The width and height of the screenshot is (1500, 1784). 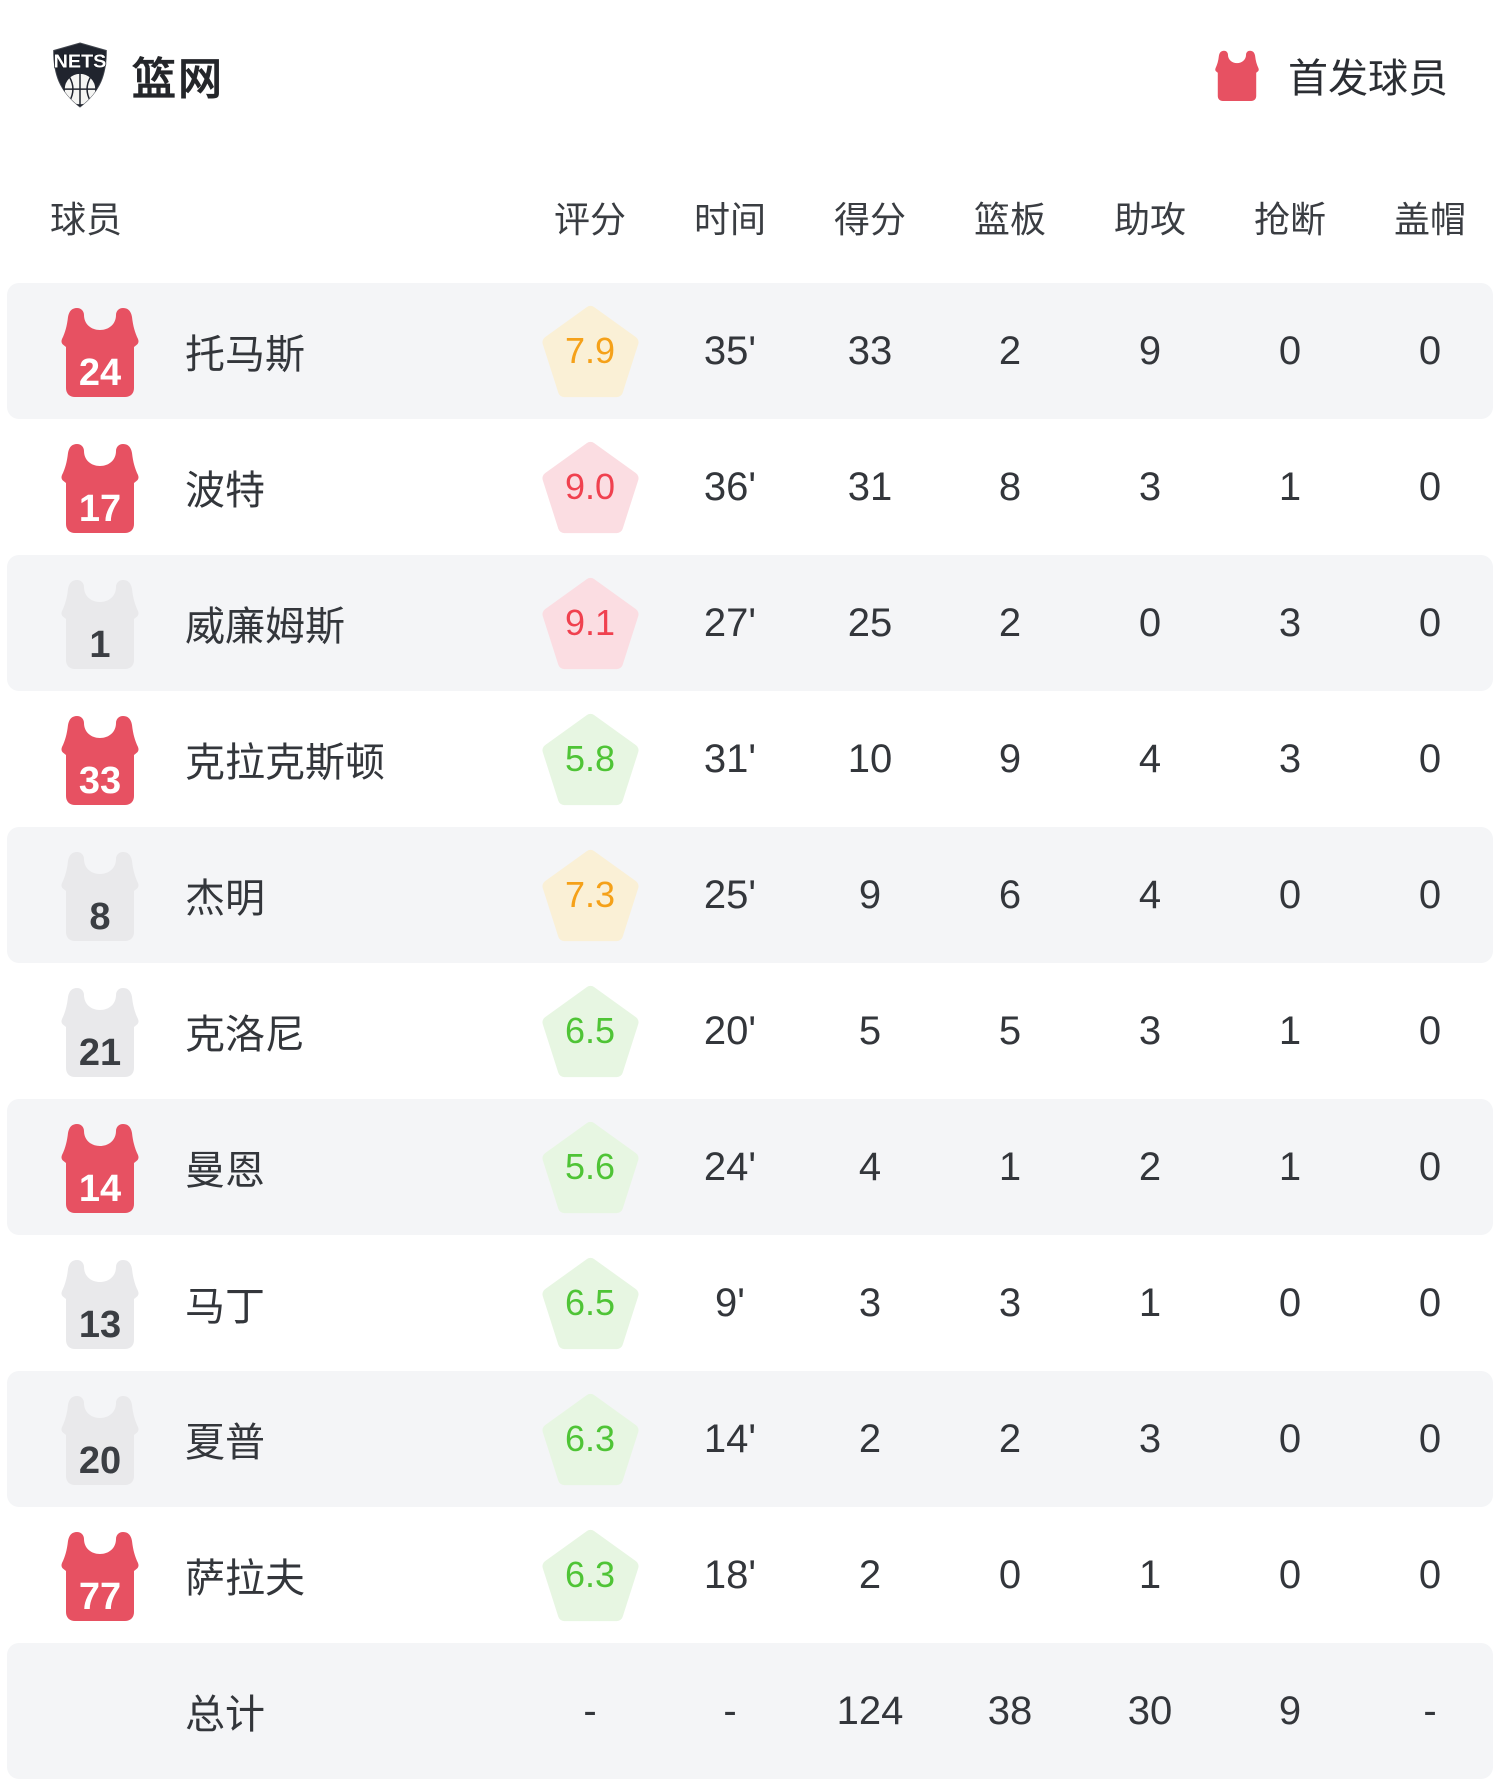 What do you see at coordinates (870, 486) in the screenshot?
I see `stat-points: 31` at bounding box center [870, 486].